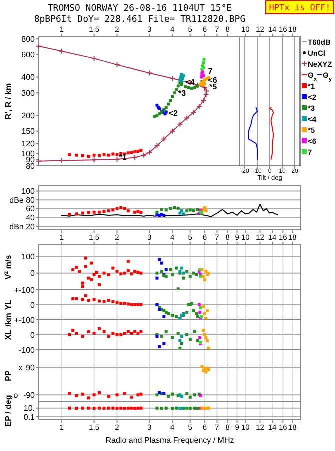 Image resolution: width=335 pixels, height=451 pixels. I want to click on y-tick-label: 400, so click(29, 77).